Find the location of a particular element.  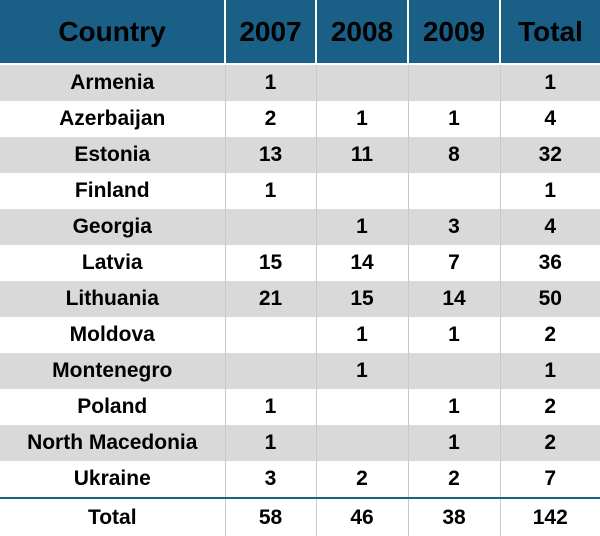

total-cell: 36 is located at coordinates (550, 263).